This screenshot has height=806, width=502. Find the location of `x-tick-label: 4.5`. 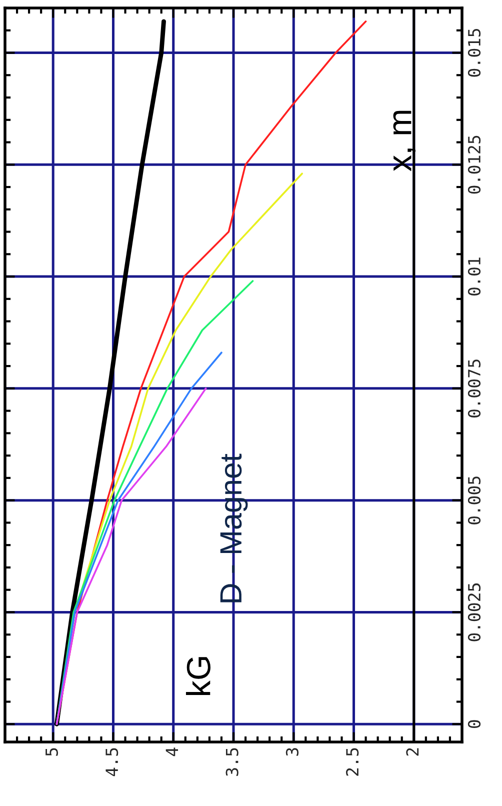

x-tick-label: 4.5 is located at coordinates (112, 762).